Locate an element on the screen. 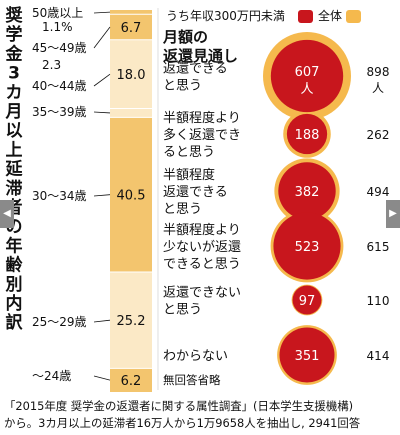 The height and width of the screenshot is (435, 400). column-title-char: カ is located at coordinates (14, 93).